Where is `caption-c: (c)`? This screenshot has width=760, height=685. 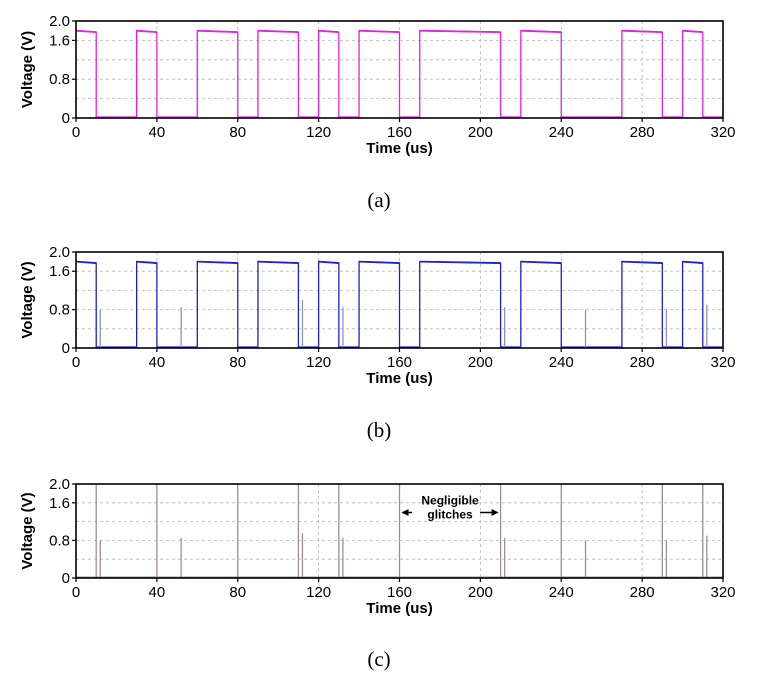 caption-c: (c) is located at coordinates (378, 659).